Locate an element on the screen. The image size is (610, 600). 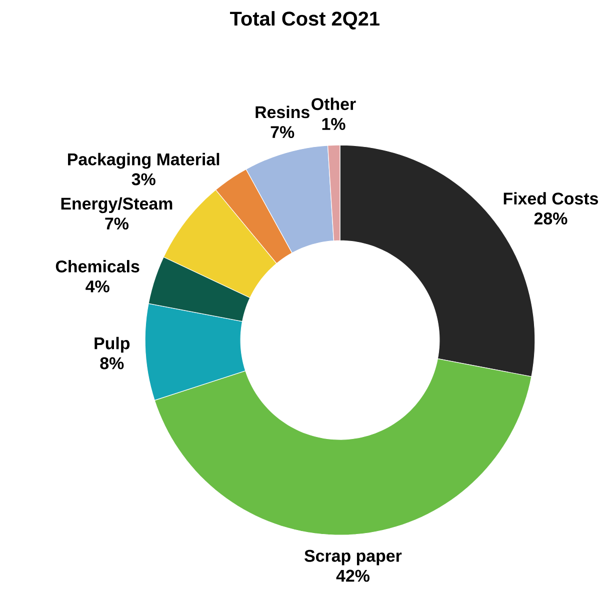
data-label: 8% is located at coordinates (112, 363).